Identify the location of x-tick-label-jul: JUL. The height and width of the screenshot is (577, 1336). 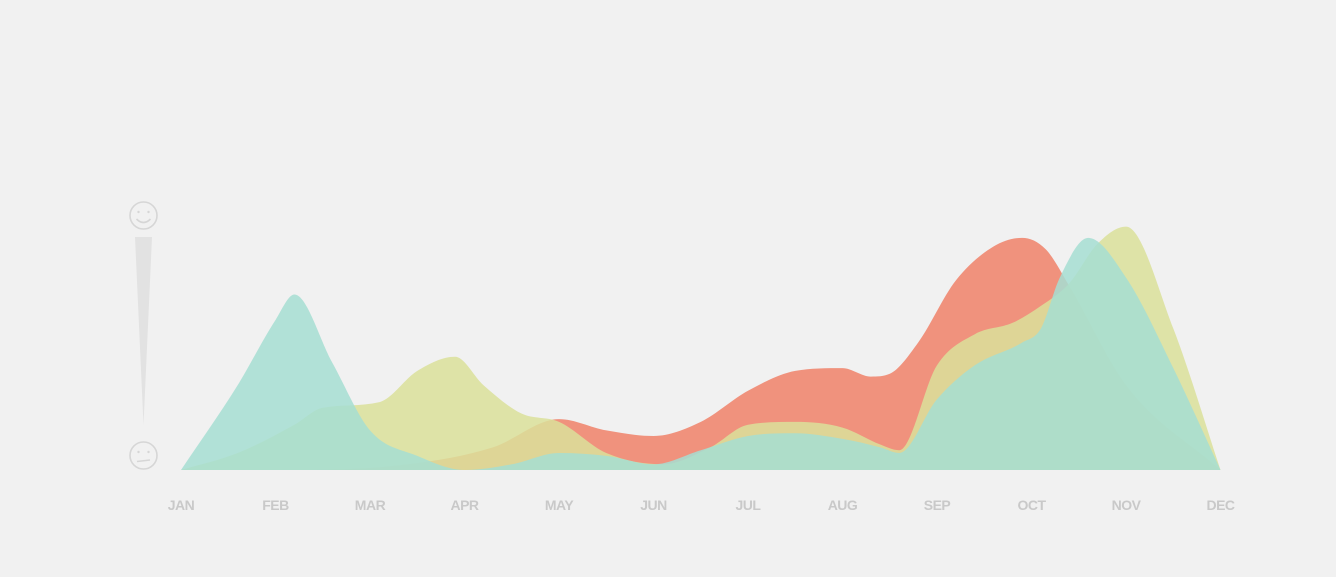
(749, 505).